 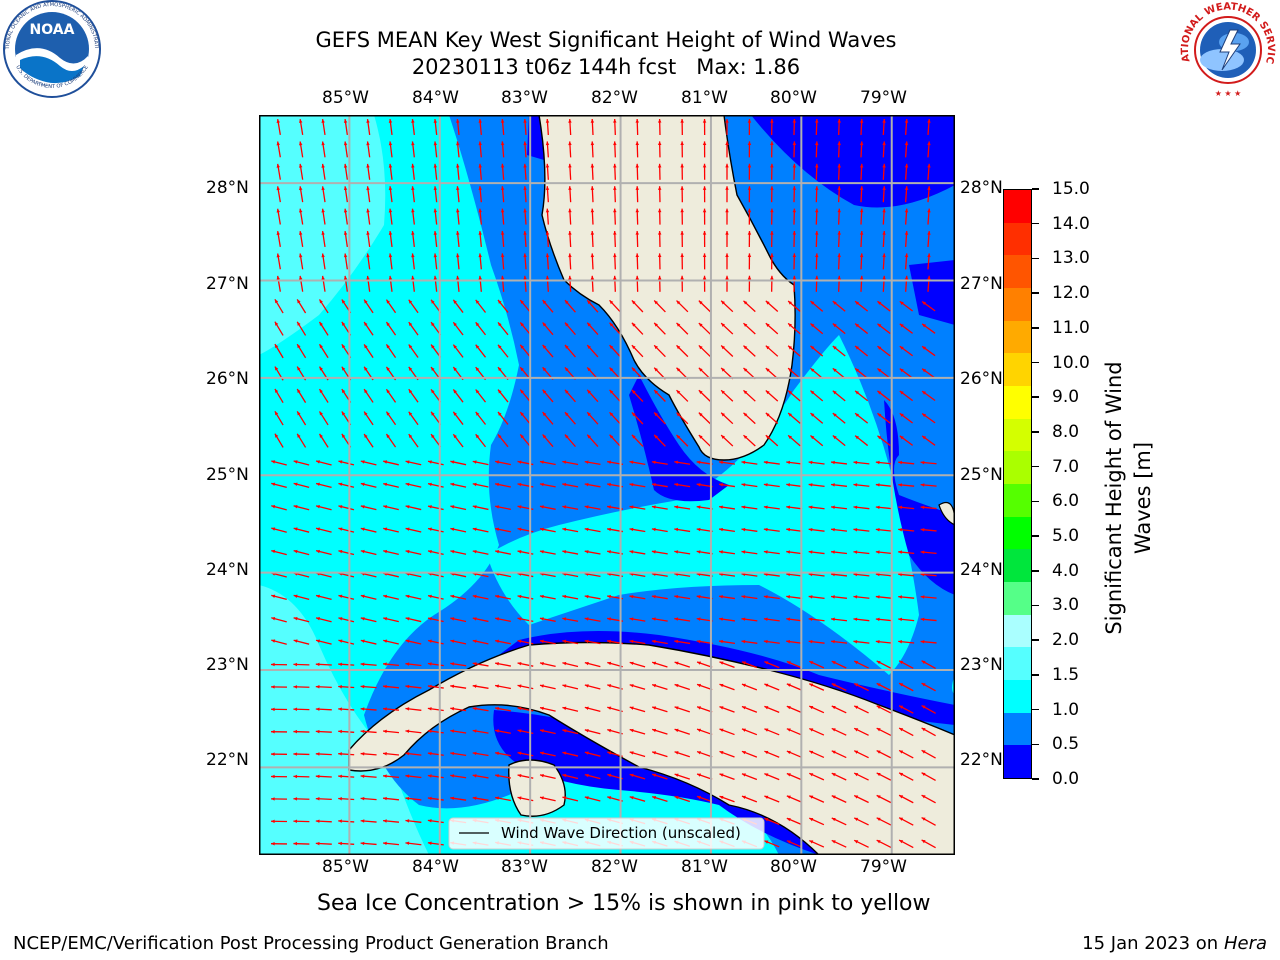 I want to click on colorbar-tick-label: 10.0, so click(x=1071, y=362).